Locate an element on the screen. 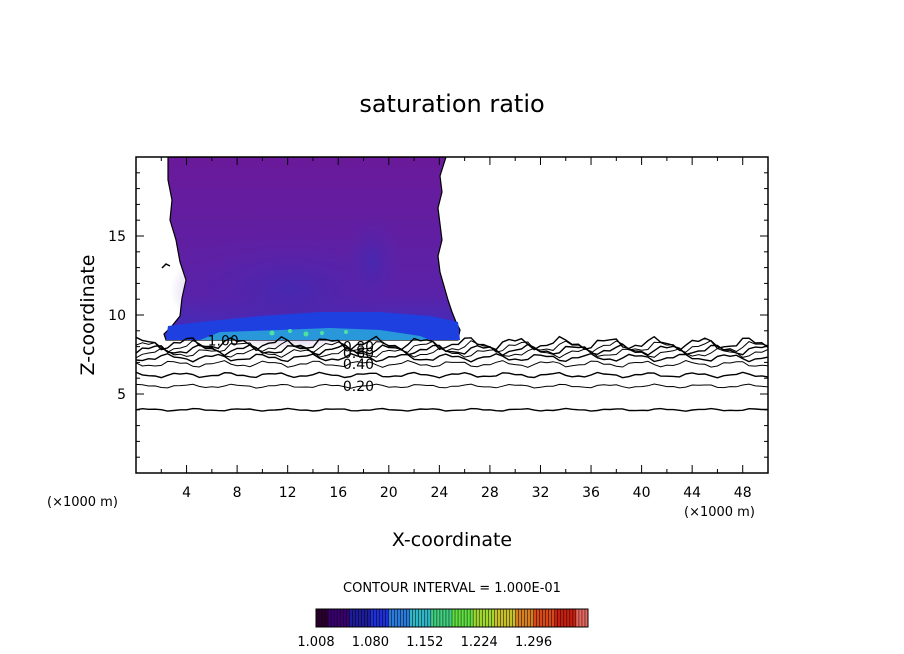 Image resolution: width=904 pixels, height=654 pixels. x-tick-label: 44 is located at coordinates (692, 493).